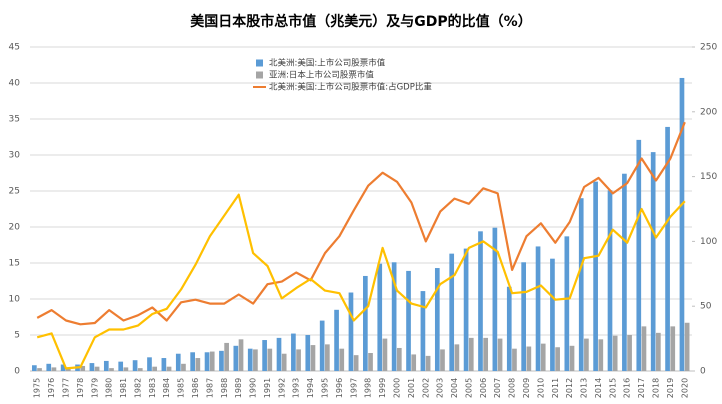  I want to click on x-tick-label: 1998, so click(368, 388).